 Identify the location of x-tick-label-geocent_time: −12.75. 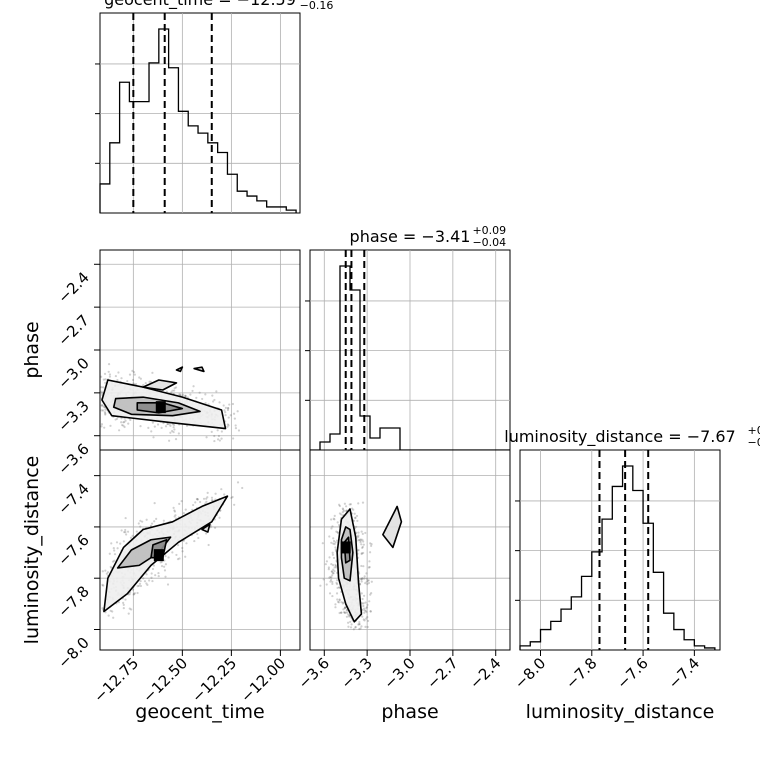
(116, 680).